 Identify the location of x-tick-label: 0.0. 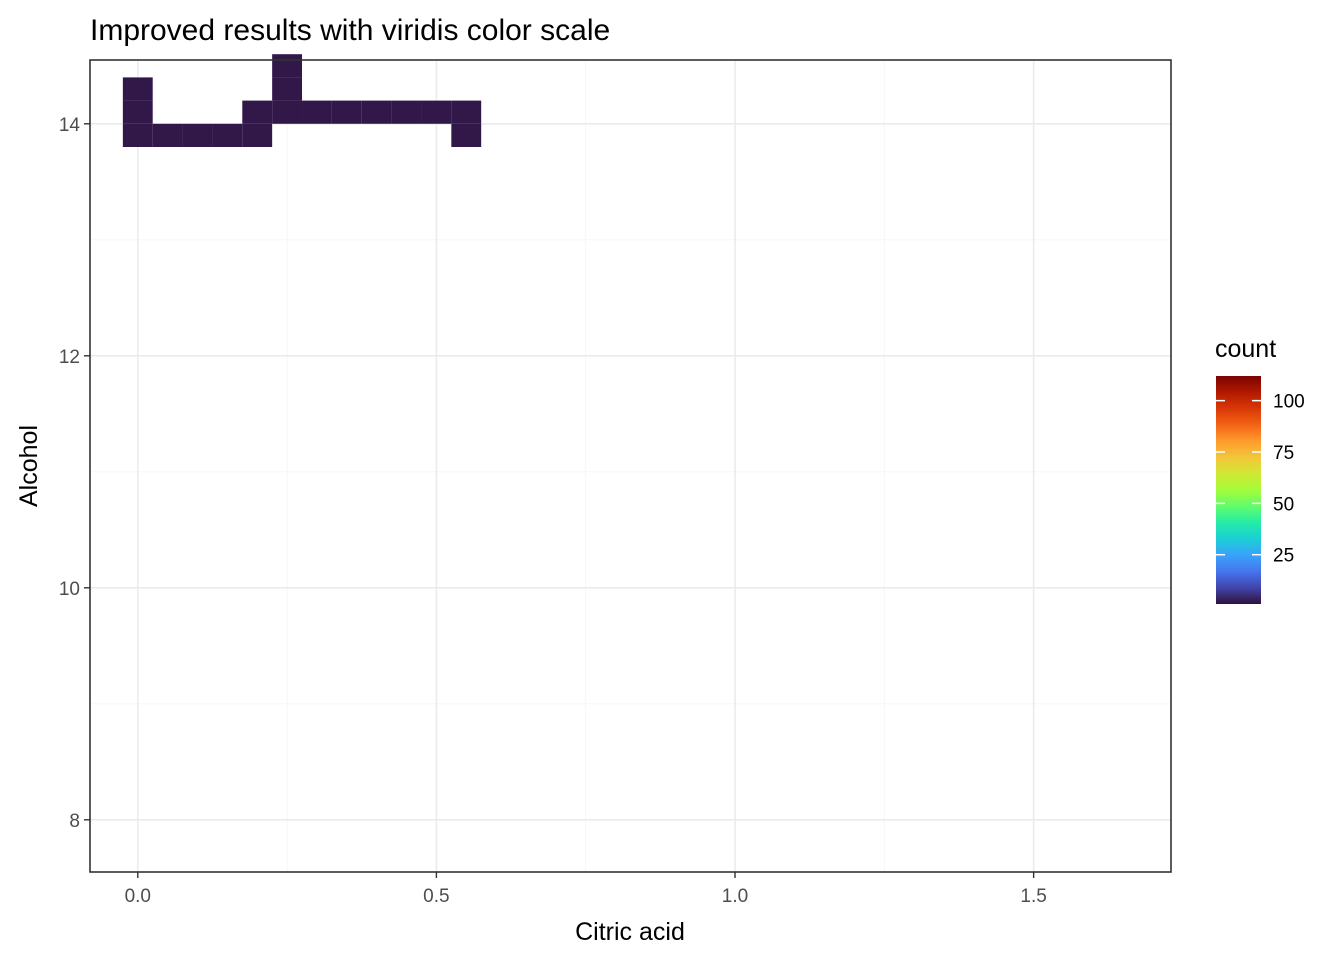
(138, 896).